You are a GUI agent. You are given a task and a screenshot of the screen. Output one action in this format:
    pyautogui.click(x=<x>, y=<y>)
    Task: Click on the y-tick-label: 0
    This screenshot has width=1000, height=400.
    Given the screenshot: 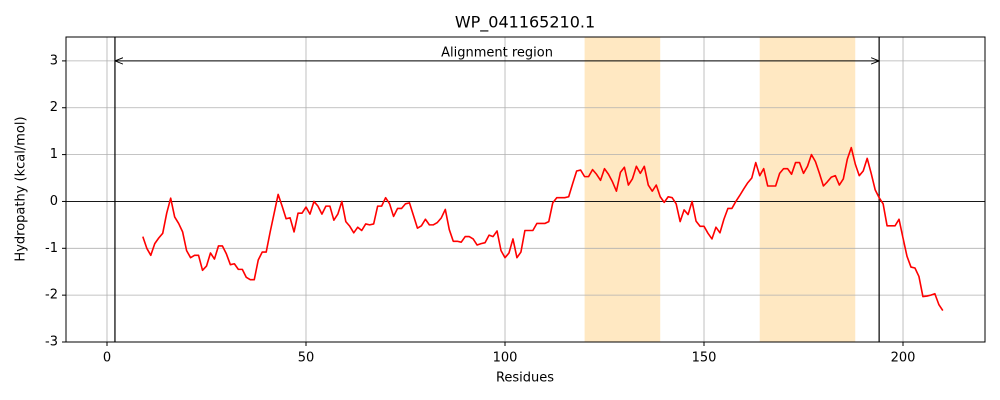 What is the action you would take?
    pyautogui.click(x=54, y=201)
    